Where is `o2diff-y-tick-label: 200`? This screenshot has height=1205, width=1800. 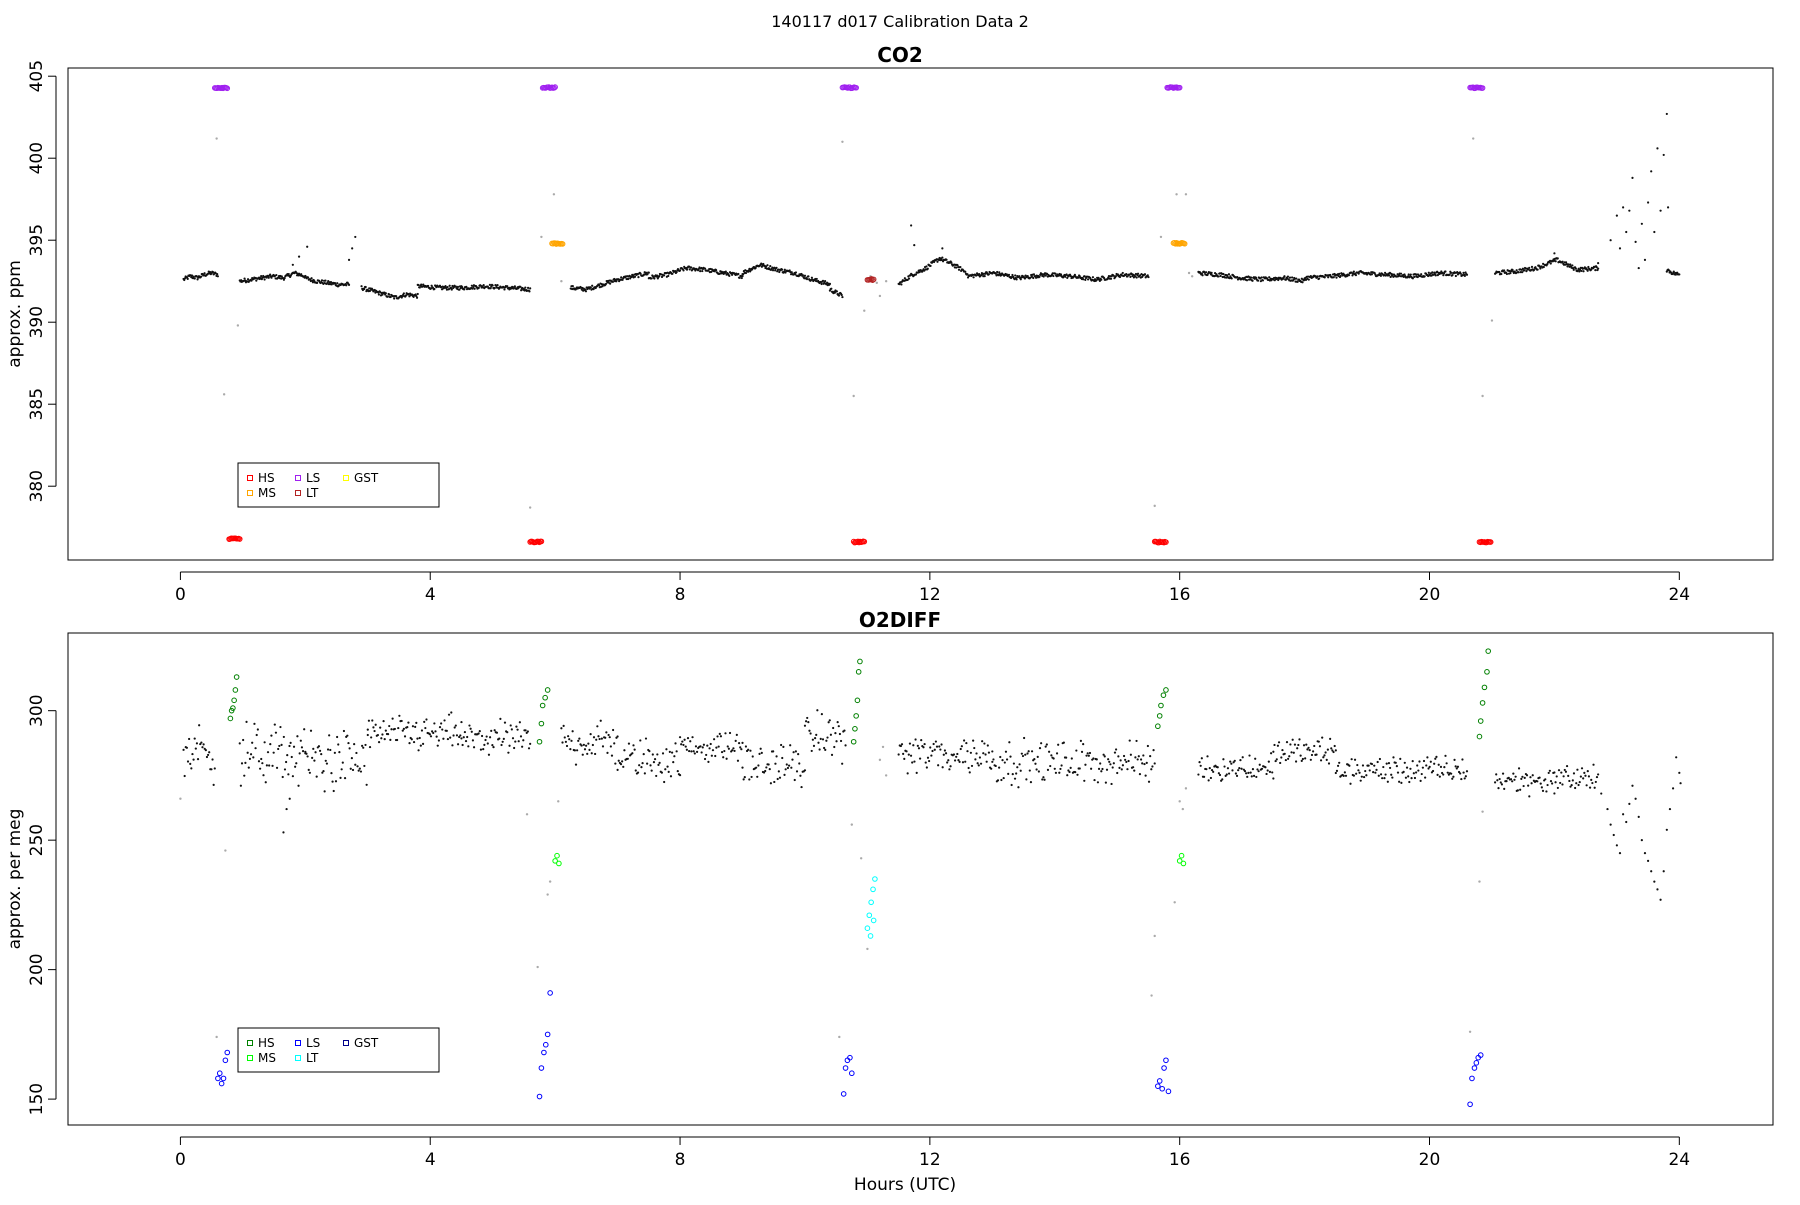
o2diff-y-tick-label: 200 is located at coordinates (37, 969).